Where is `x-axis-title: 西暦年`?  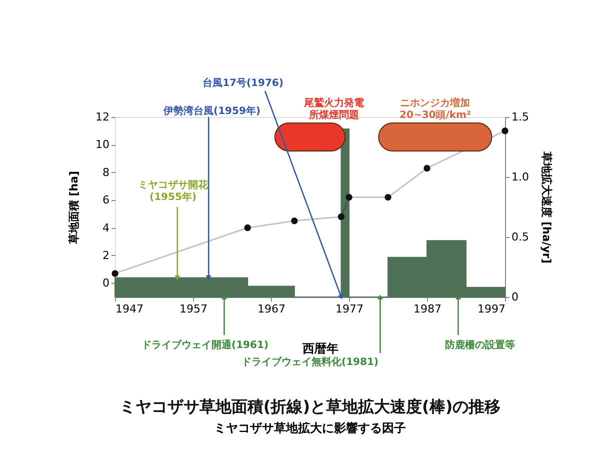 x-axis-title: 西暦年 is located at coordinates (320, 349).